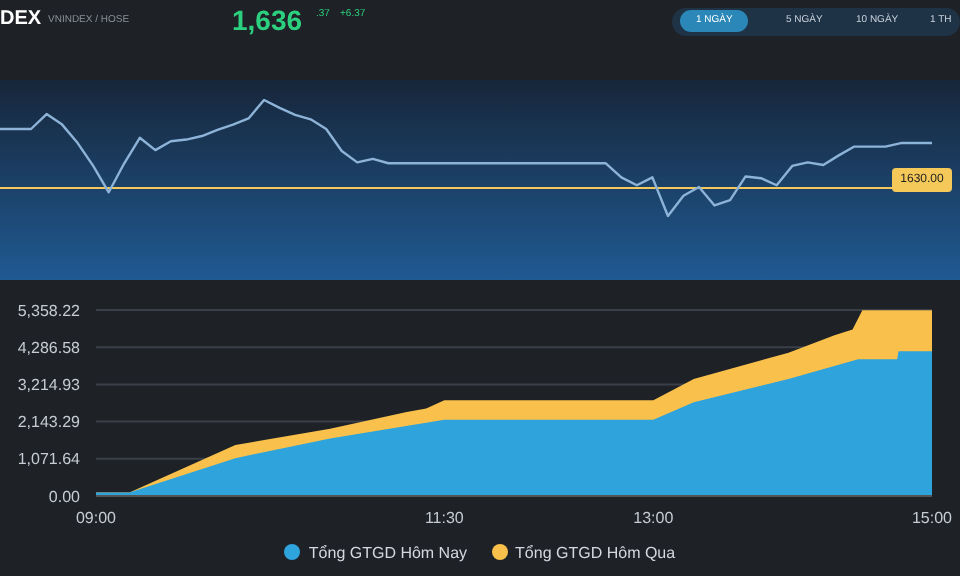 The height and width of the screenshot is (576, 960). What do you see at coordinates (49, 310) in the screenshot?
I see `y-tick-label: 5,358.22` at bounding box center [49, 310].